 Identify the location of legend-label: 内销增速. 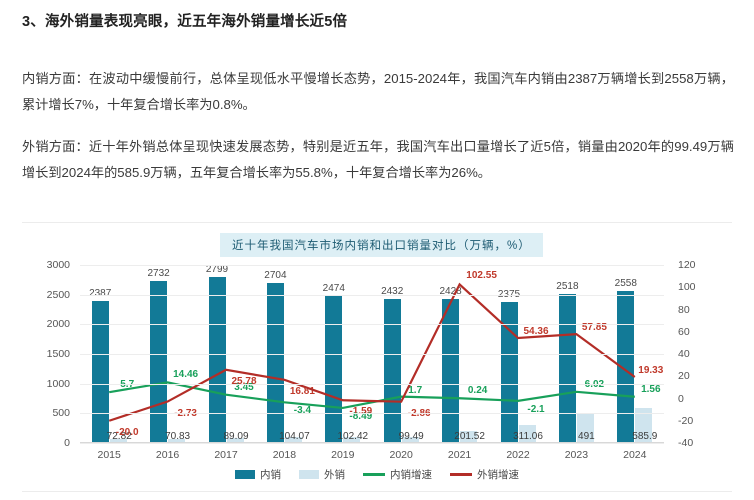
(411, 475).